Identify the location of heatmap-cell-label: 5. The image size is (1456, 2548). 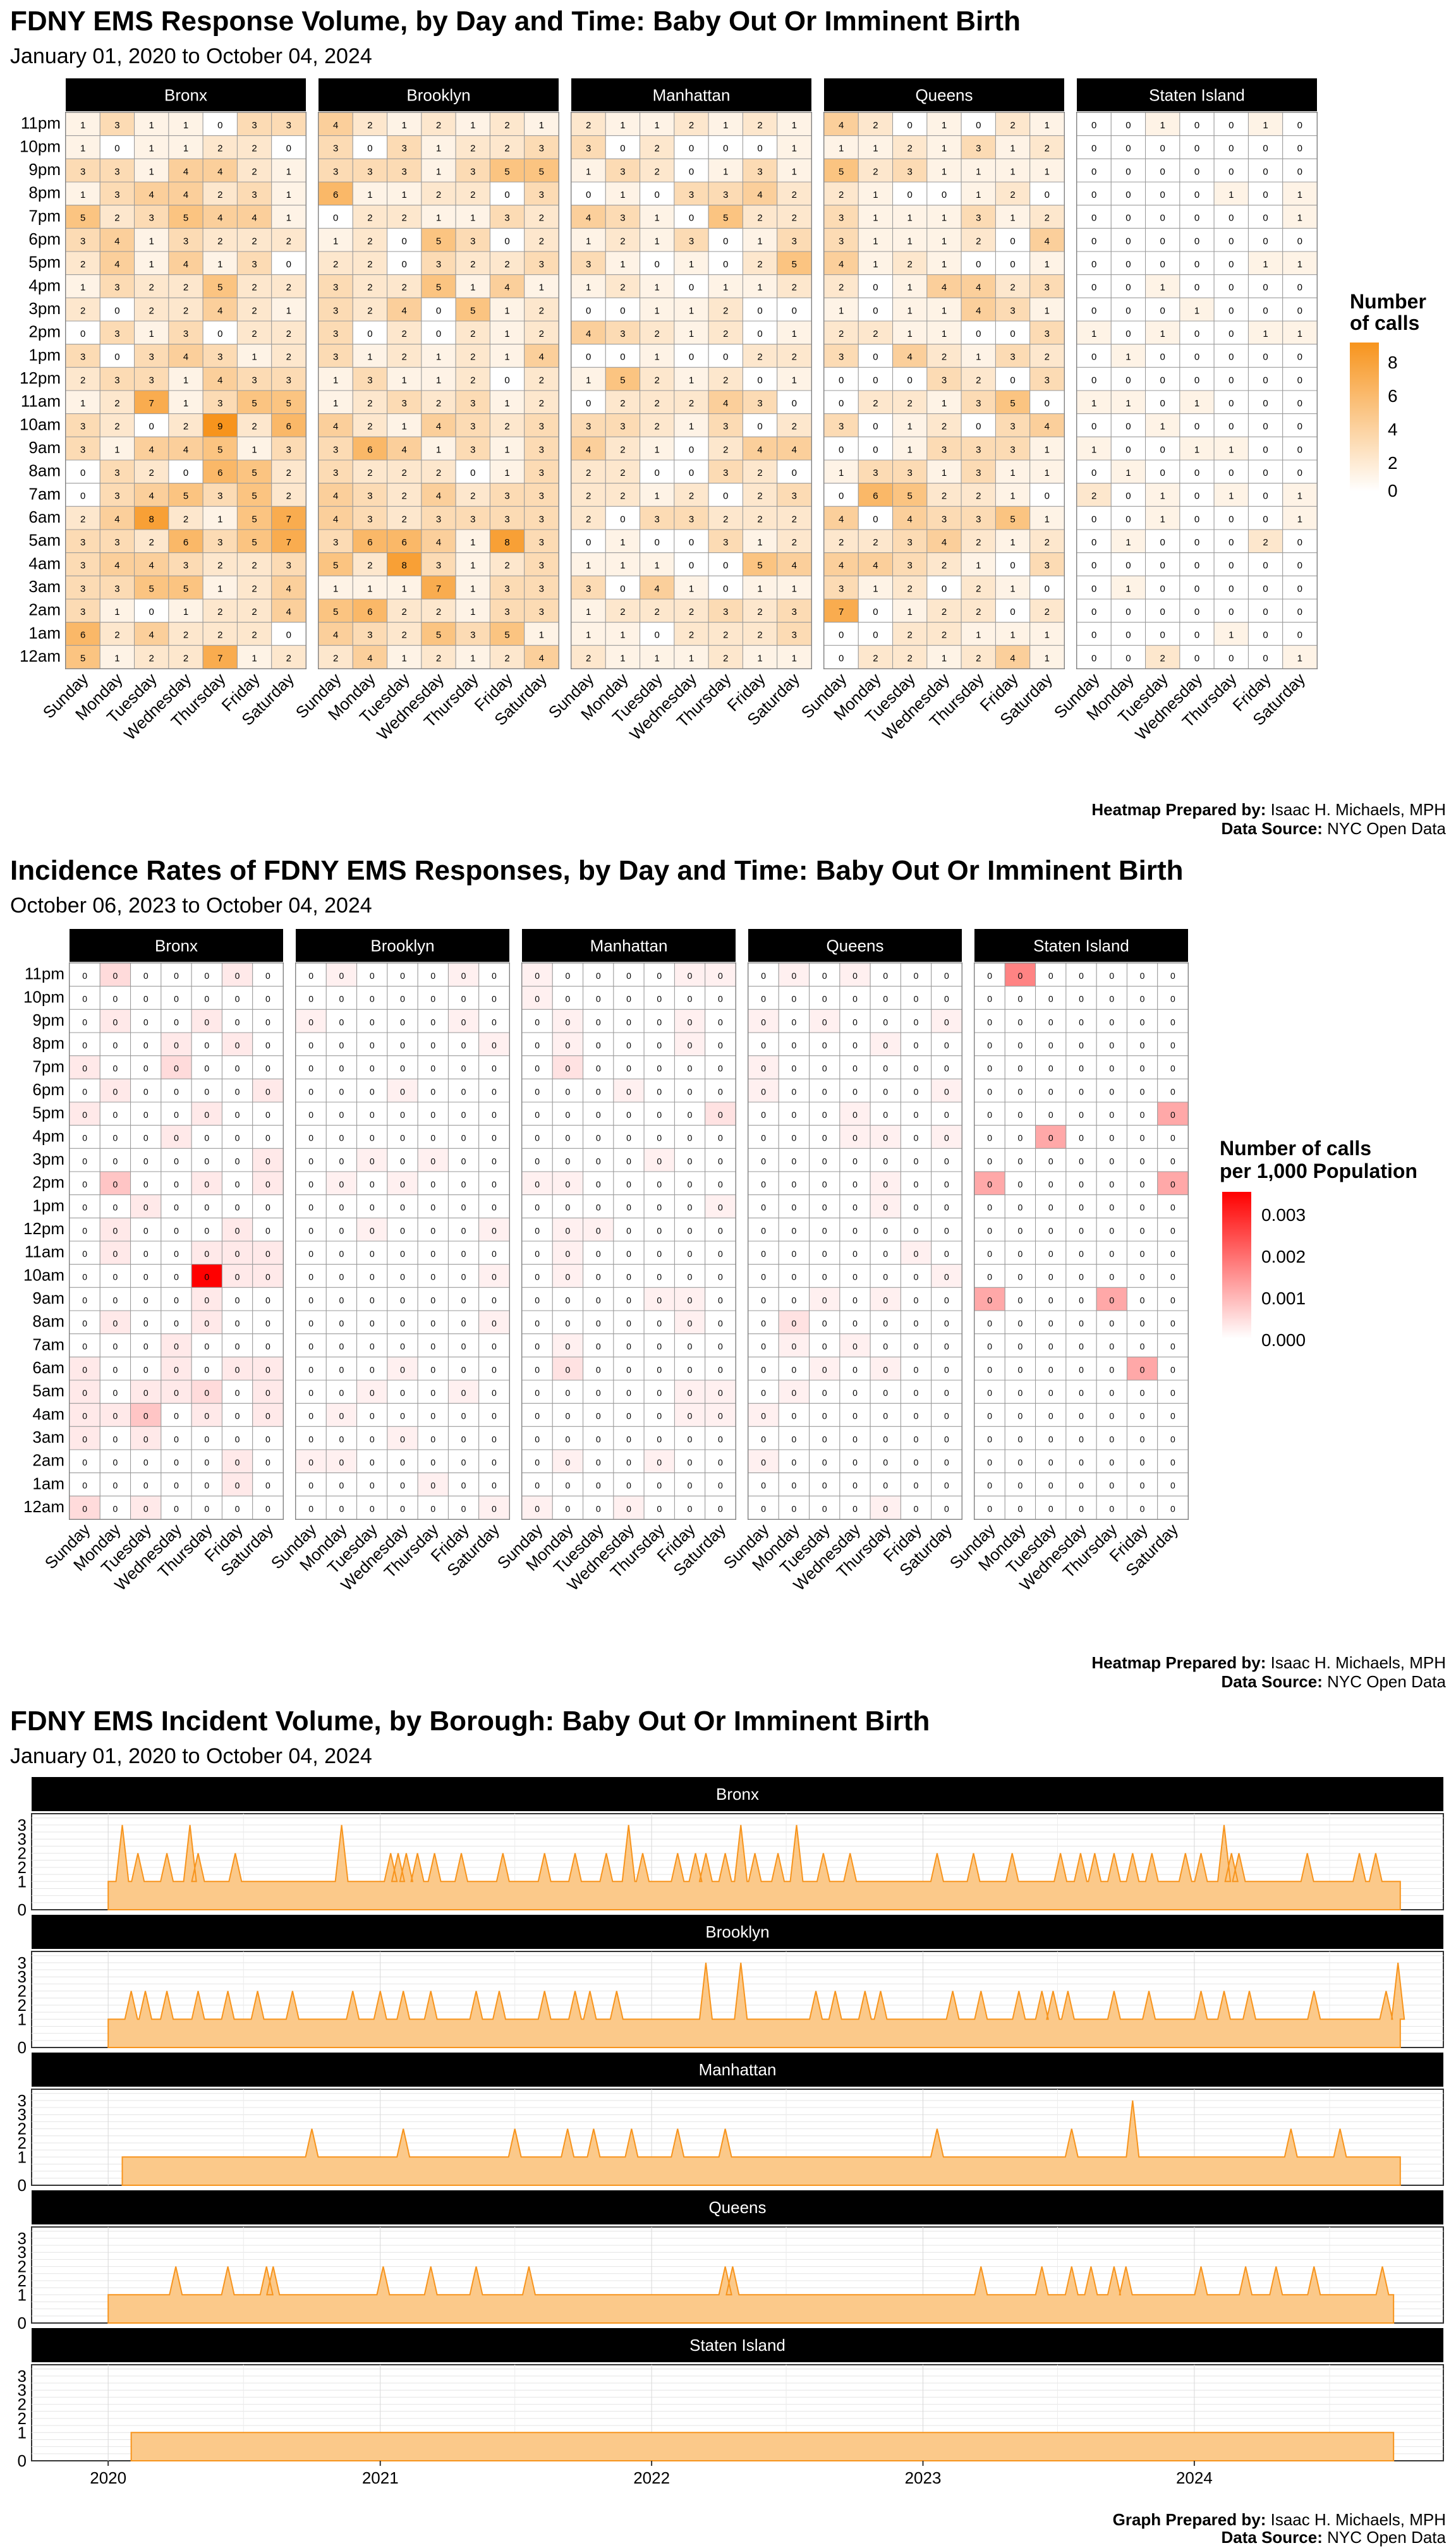
(910, 496).